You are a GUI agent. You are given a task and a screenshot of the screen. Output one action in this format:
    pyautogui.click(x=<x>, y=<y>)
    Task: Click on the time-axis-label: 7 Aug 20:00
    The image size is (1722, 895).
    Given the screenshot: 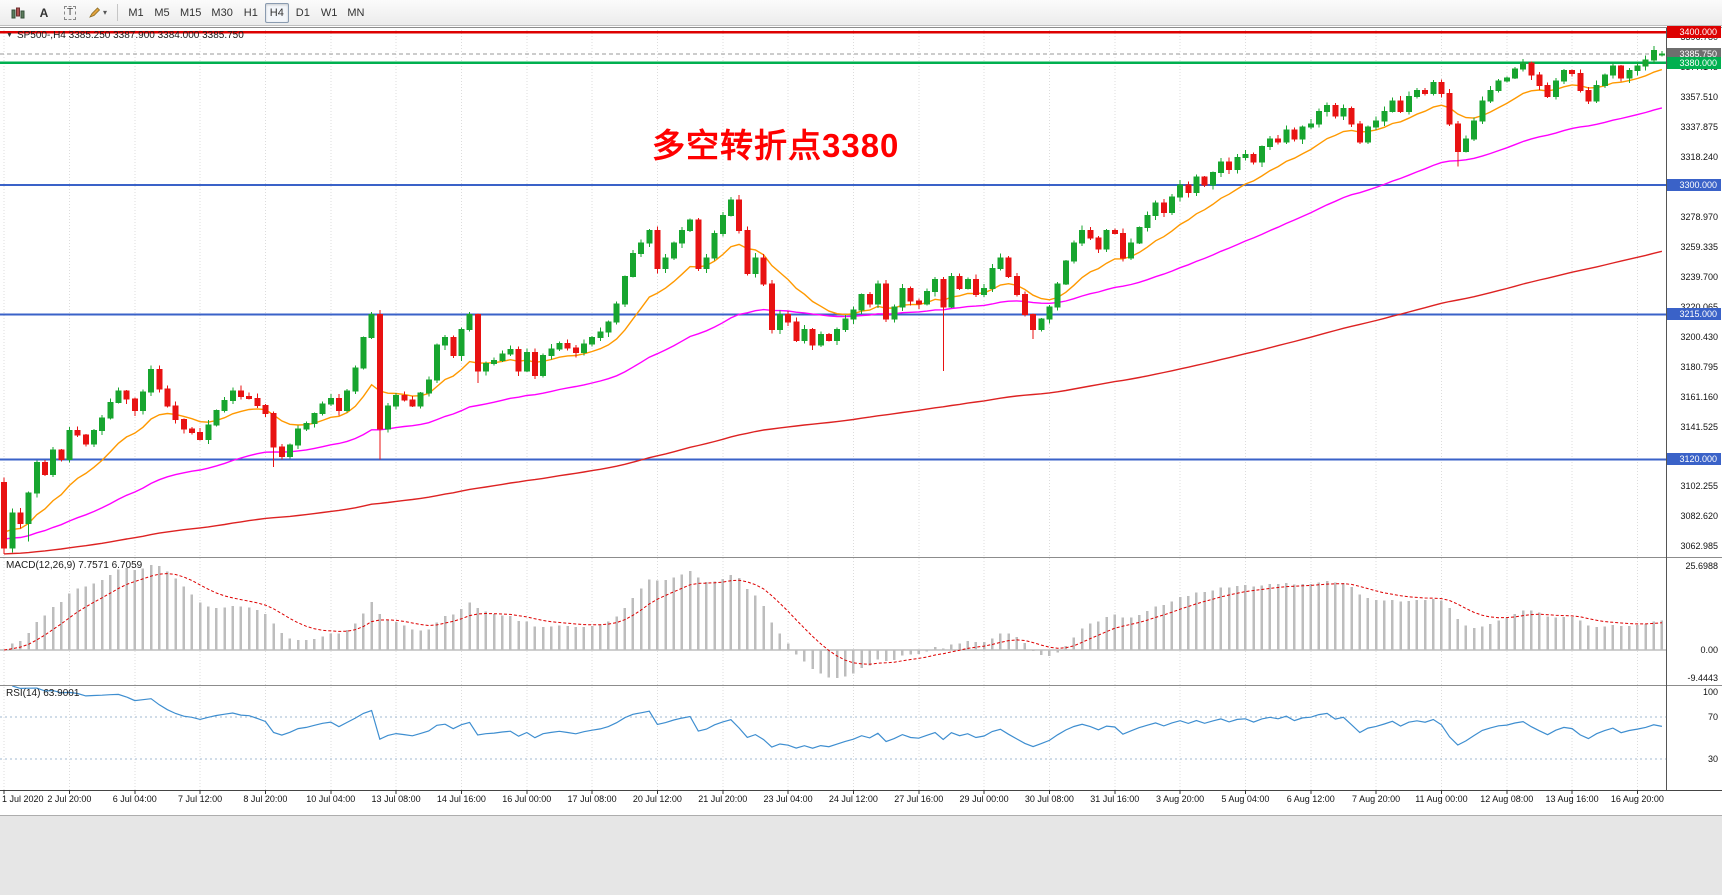 What is the action you would take?
    pyautogui.click(x=1376, y=799)
    